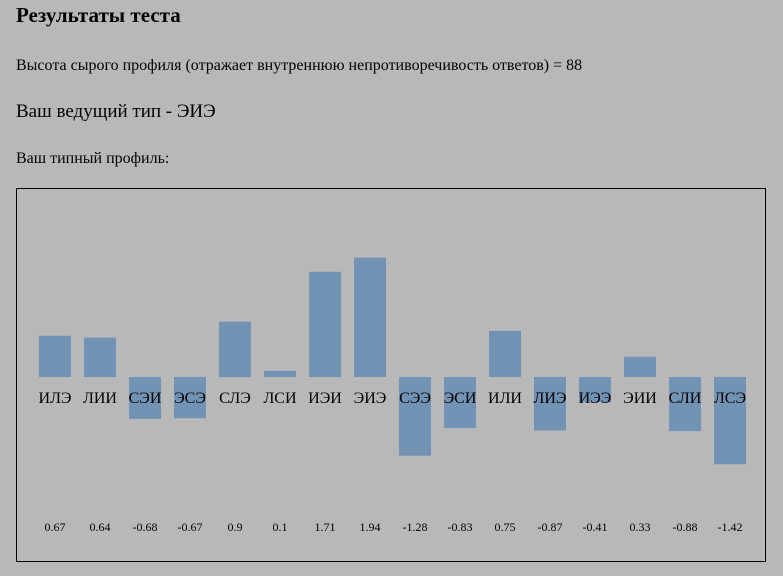 Image resolution: width=783 pixels, height=576 pixels. What do you see at coordinates (730, 527) in the screenshot?
I see `value-label: -1.42` at bounding box center [730, 527].